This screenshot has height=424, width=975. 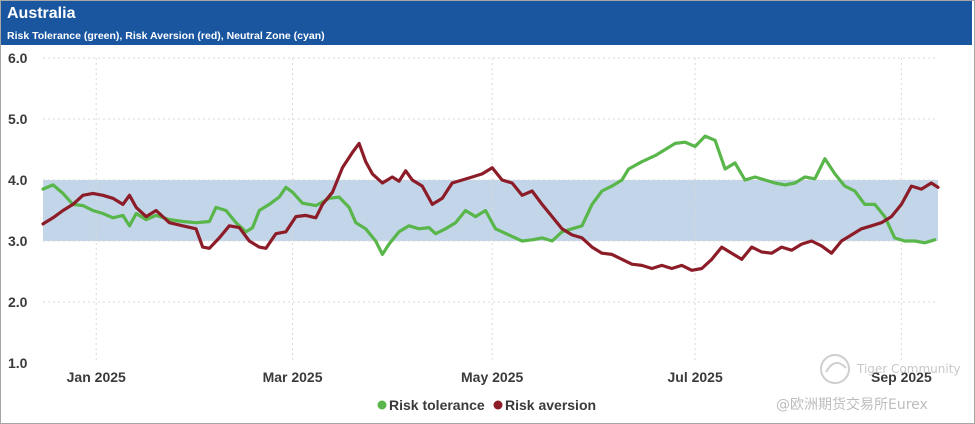 I want to click on y-tick-label: 3.0, so click(x=18, y=241).